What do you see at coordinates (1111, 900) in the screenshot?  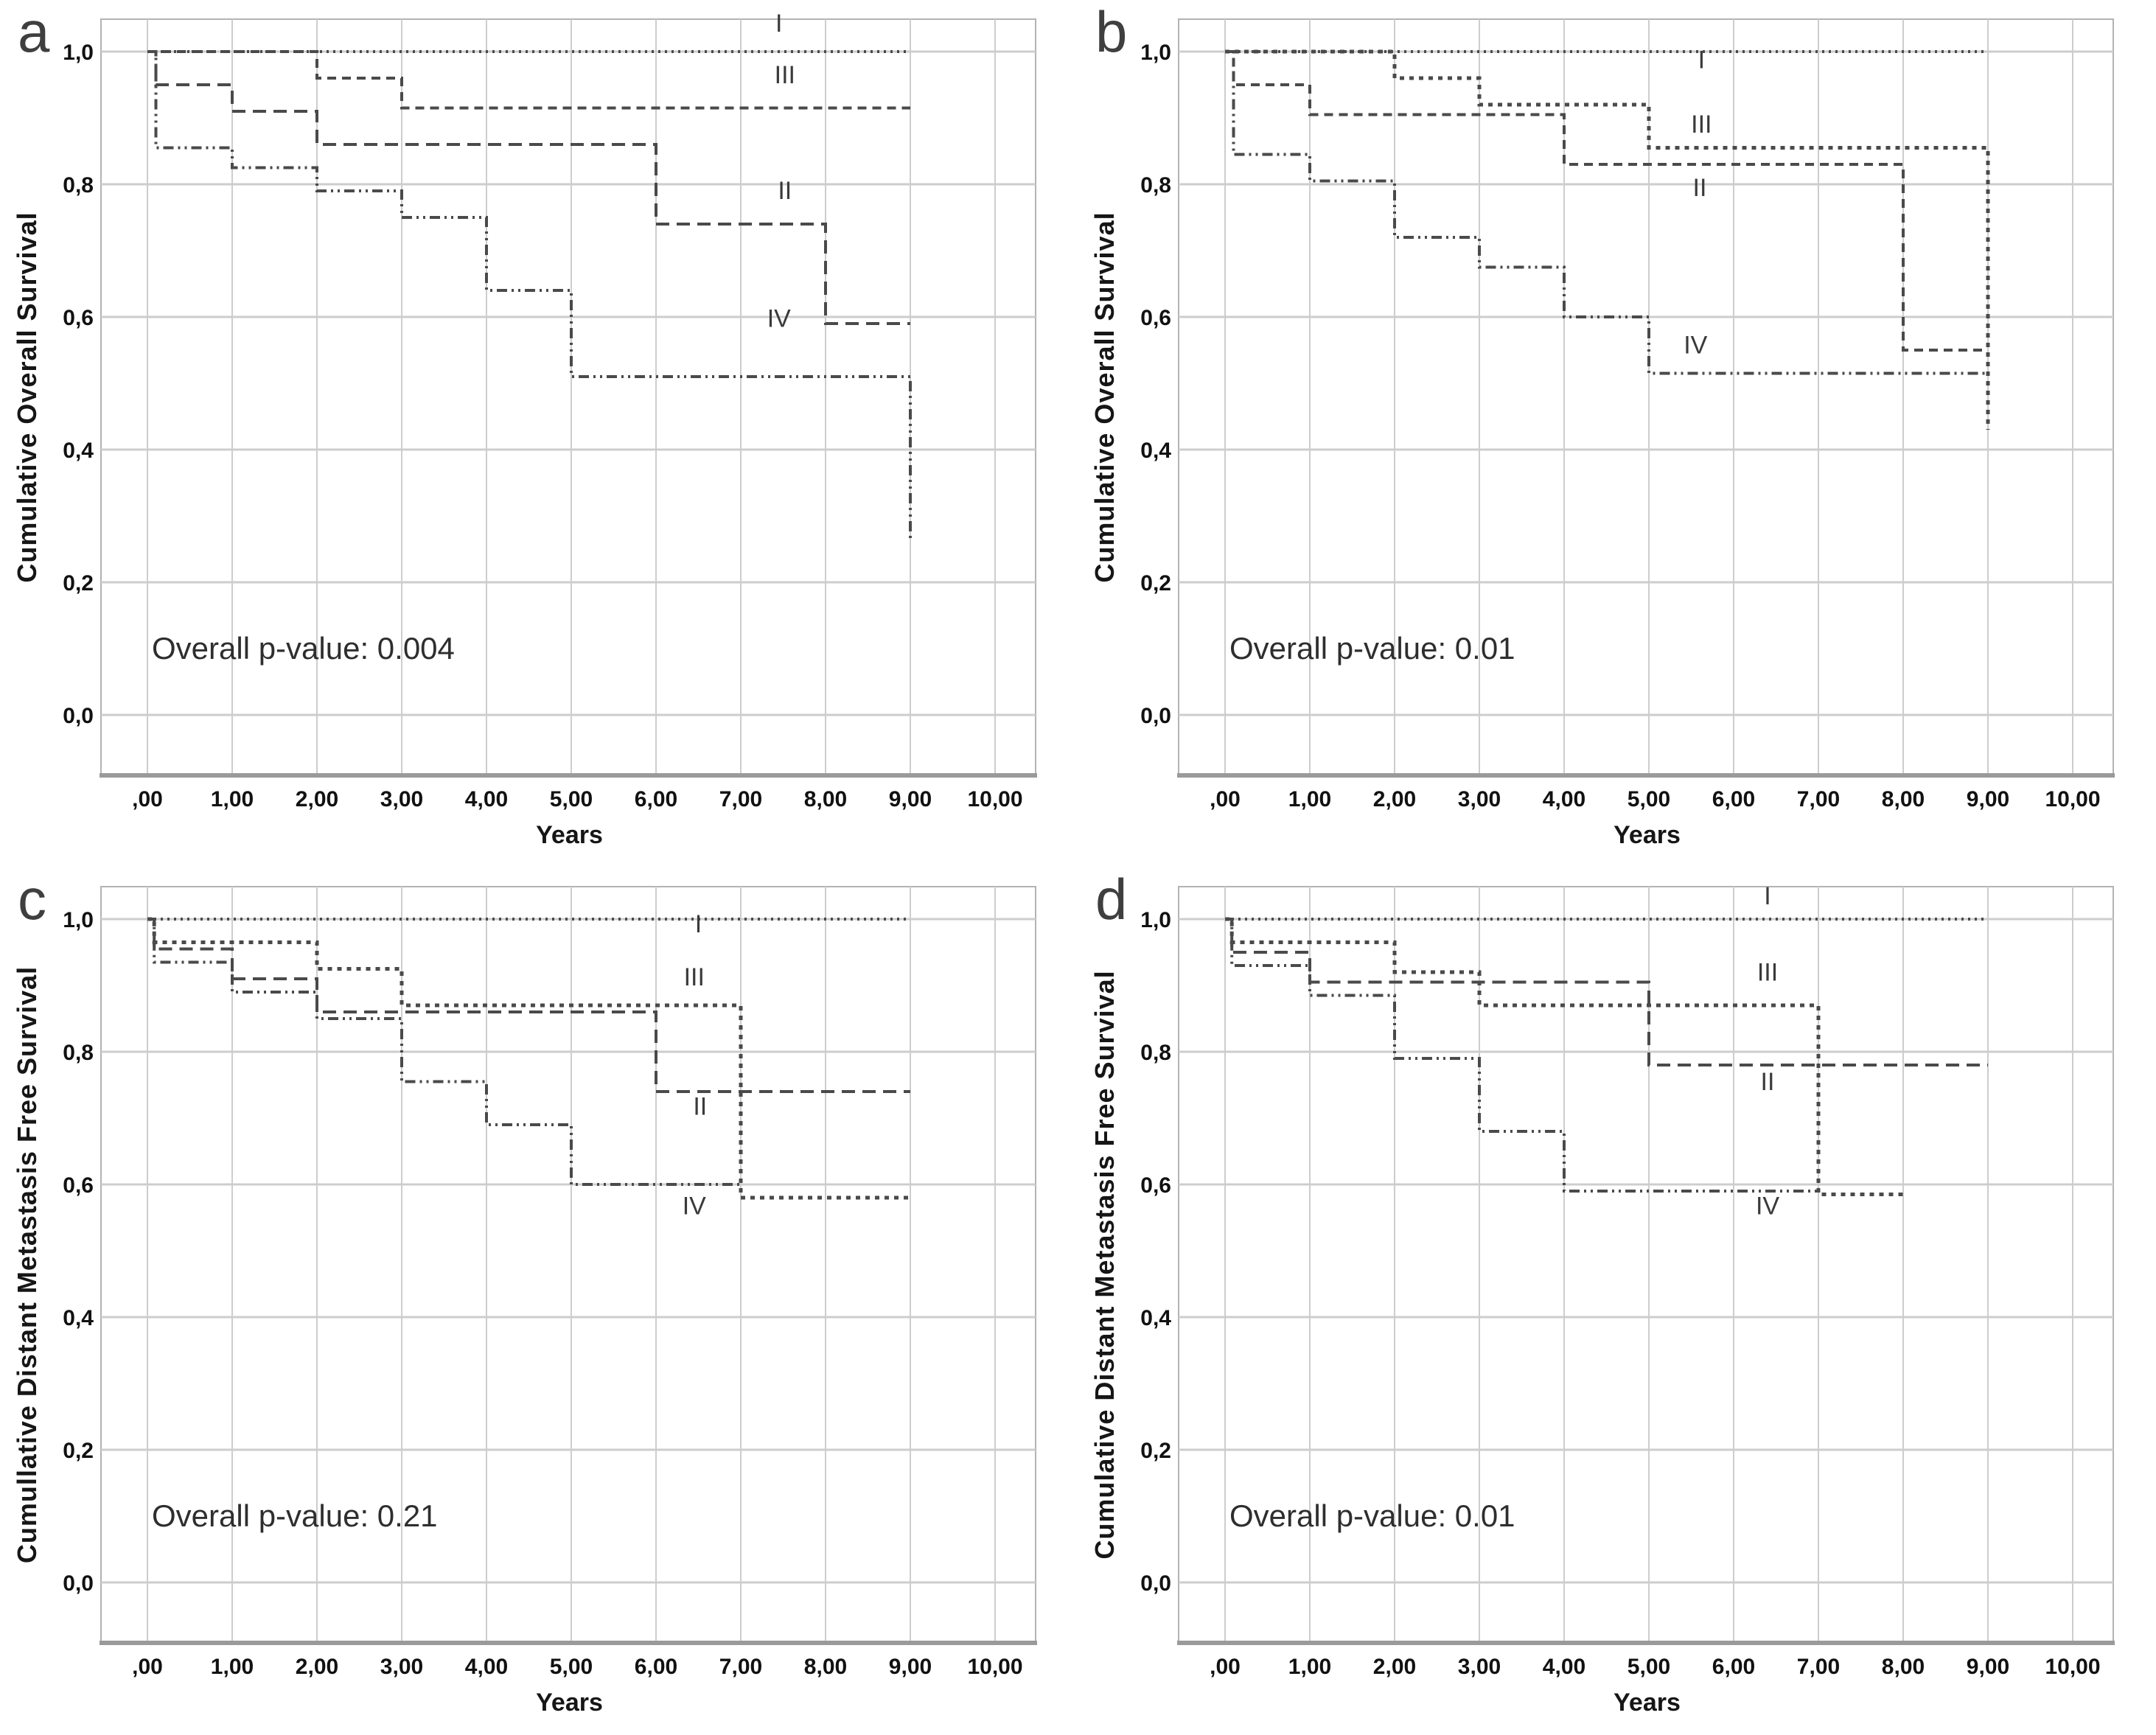 I see `panel-letter: d` at bounding box center [1111, 900].